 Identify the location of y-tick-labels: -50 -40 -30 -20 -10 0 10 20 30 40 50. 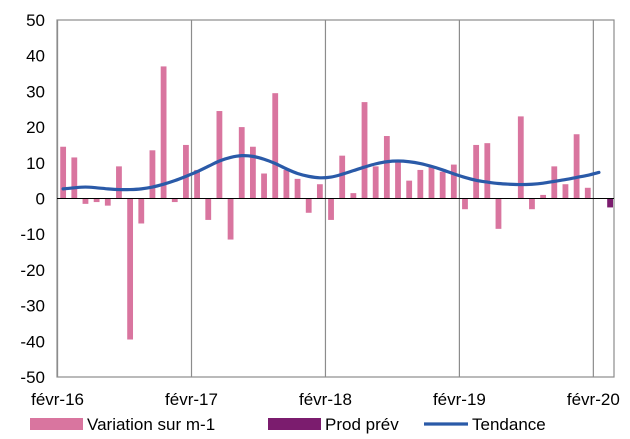
(32, 199).